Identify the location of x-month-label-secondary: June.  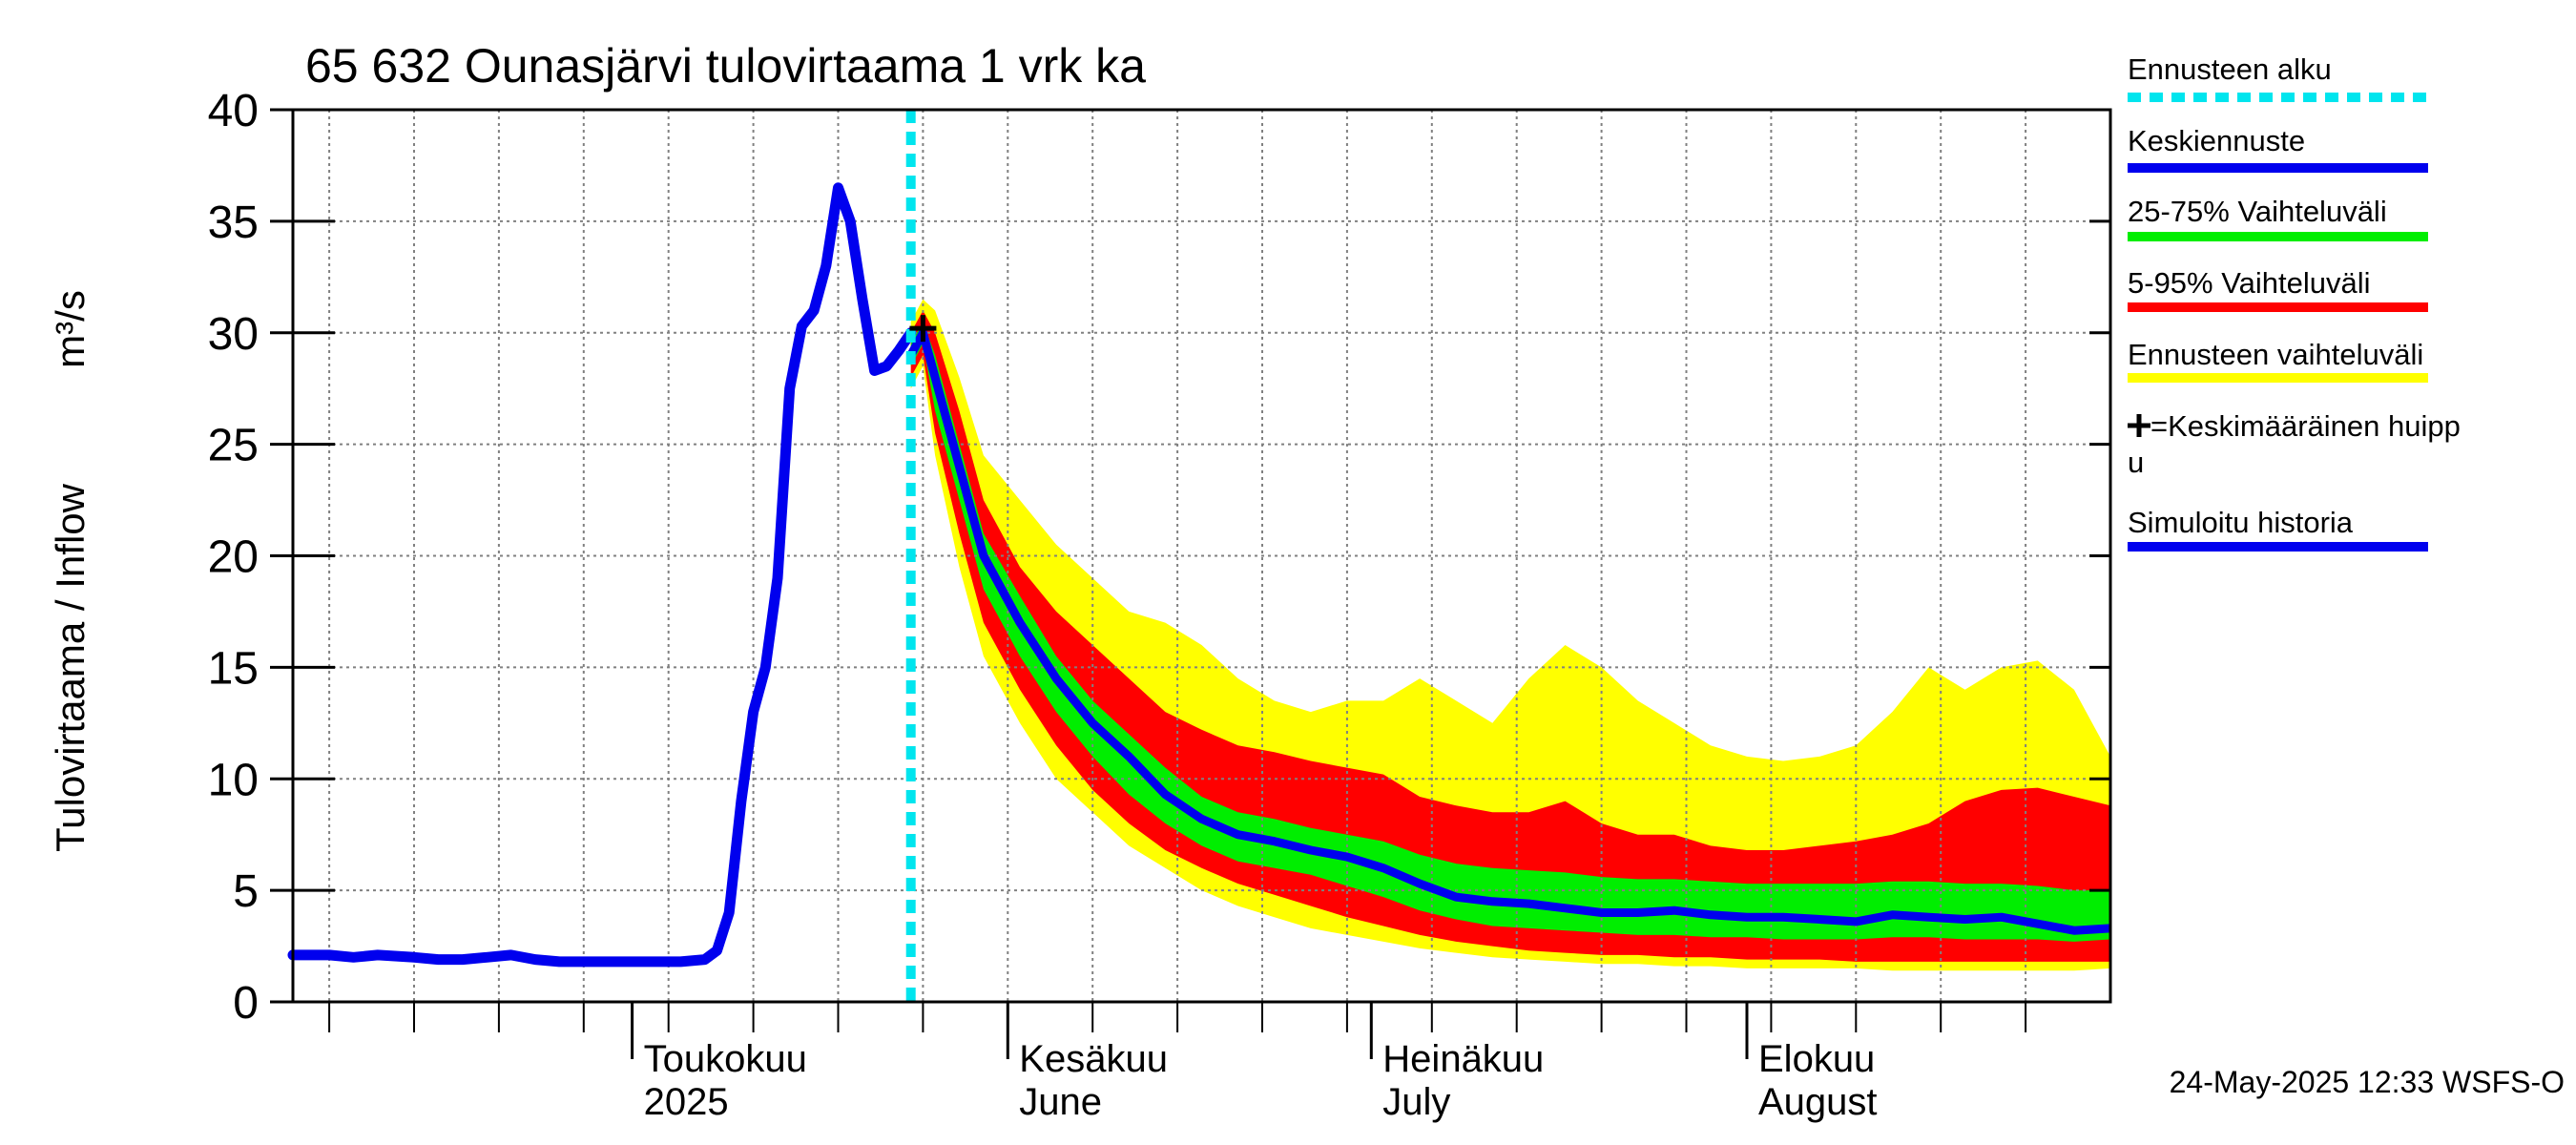
(1060, 1102).